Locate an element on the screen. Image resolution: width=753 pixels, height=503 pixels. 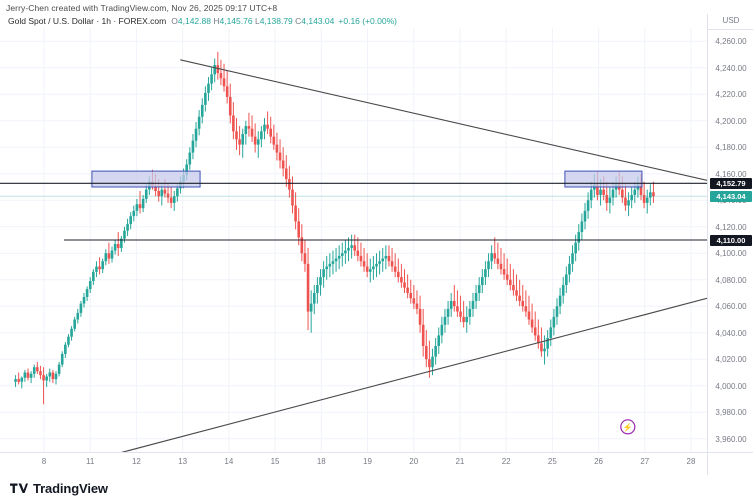
high-label: H is located at coordinates (216, 21).